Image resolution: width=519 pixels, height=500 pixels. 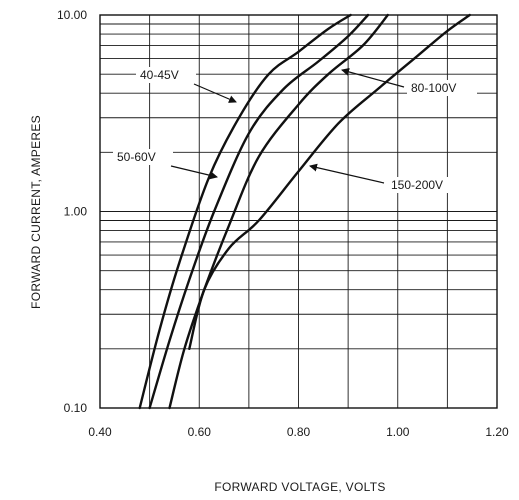 What do you see at coordinates (159, 75) in the screenshot?
I see `annotation-label: 40-45V` at bounding box center [159, 75].